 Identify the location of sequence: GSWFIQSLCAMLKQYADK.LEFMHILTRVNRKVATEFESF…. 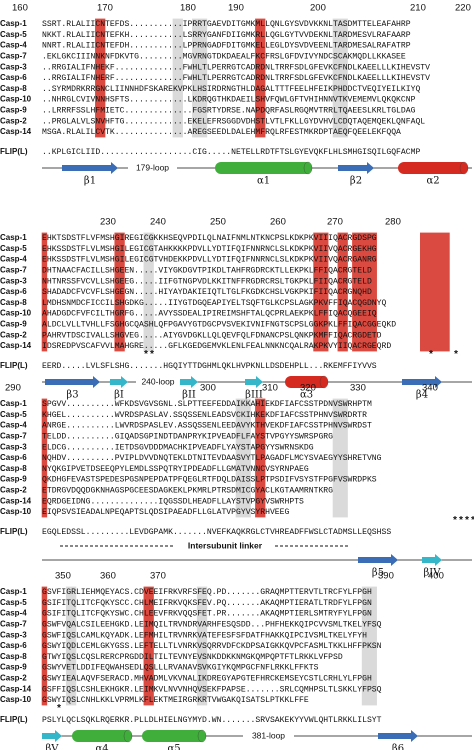
(204, 635).